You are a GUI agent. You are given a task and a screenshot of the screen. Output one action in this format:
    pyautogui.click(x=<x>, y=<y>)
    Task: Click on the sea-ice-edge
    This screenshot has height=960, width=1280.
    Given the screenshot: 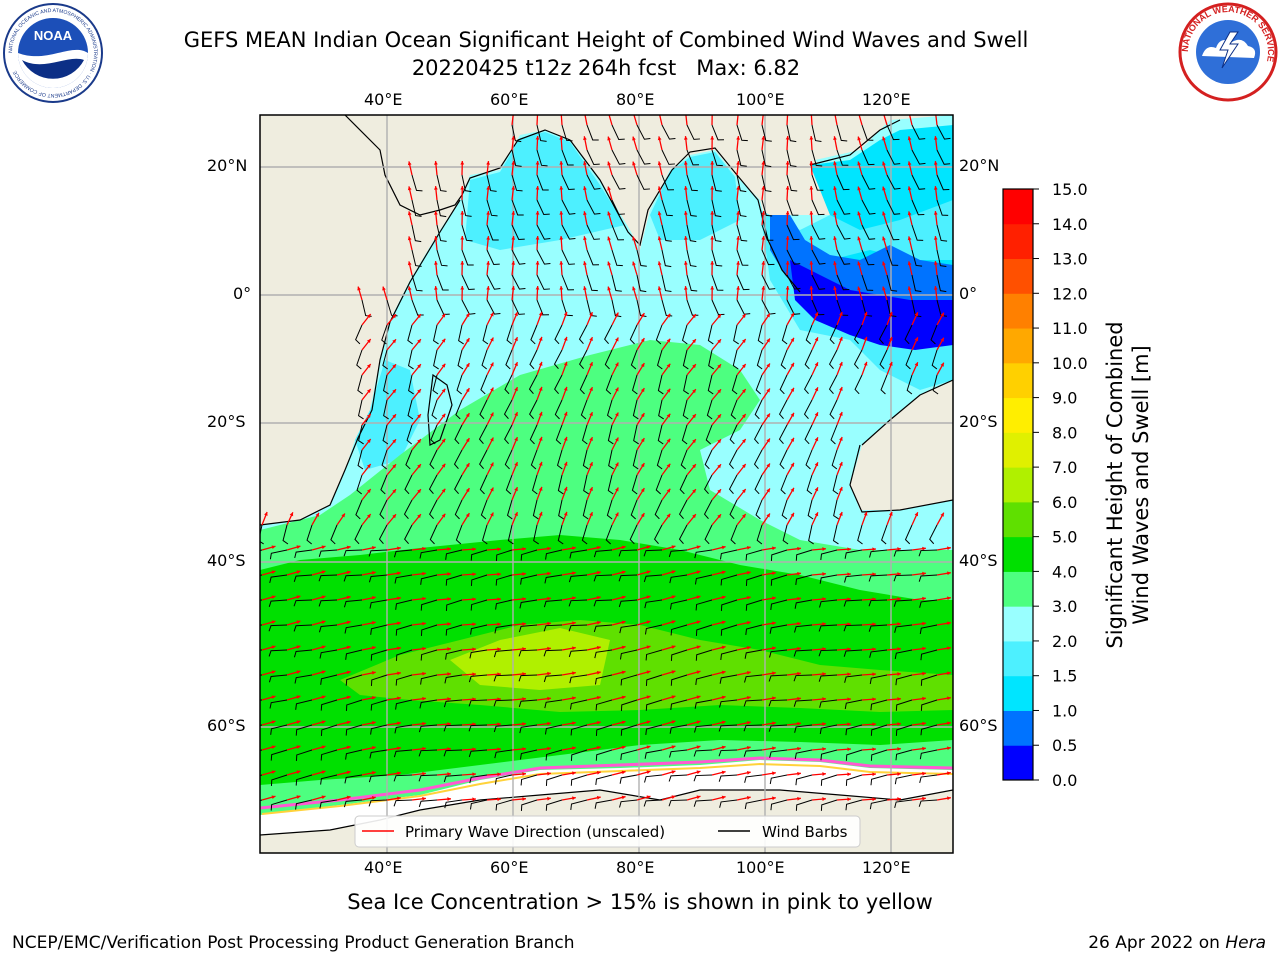 What is the action you would take?
    pyautogui.click(x=606, y=783)
    